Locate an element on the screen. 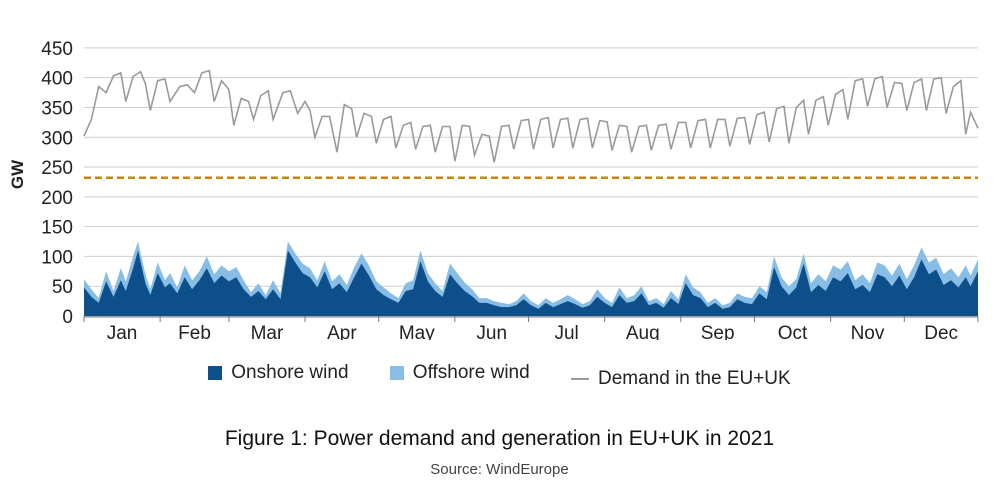 This screenshot has height=496, width=999. x-tick-label-sep: Sep is located at coordinates (718, 331).